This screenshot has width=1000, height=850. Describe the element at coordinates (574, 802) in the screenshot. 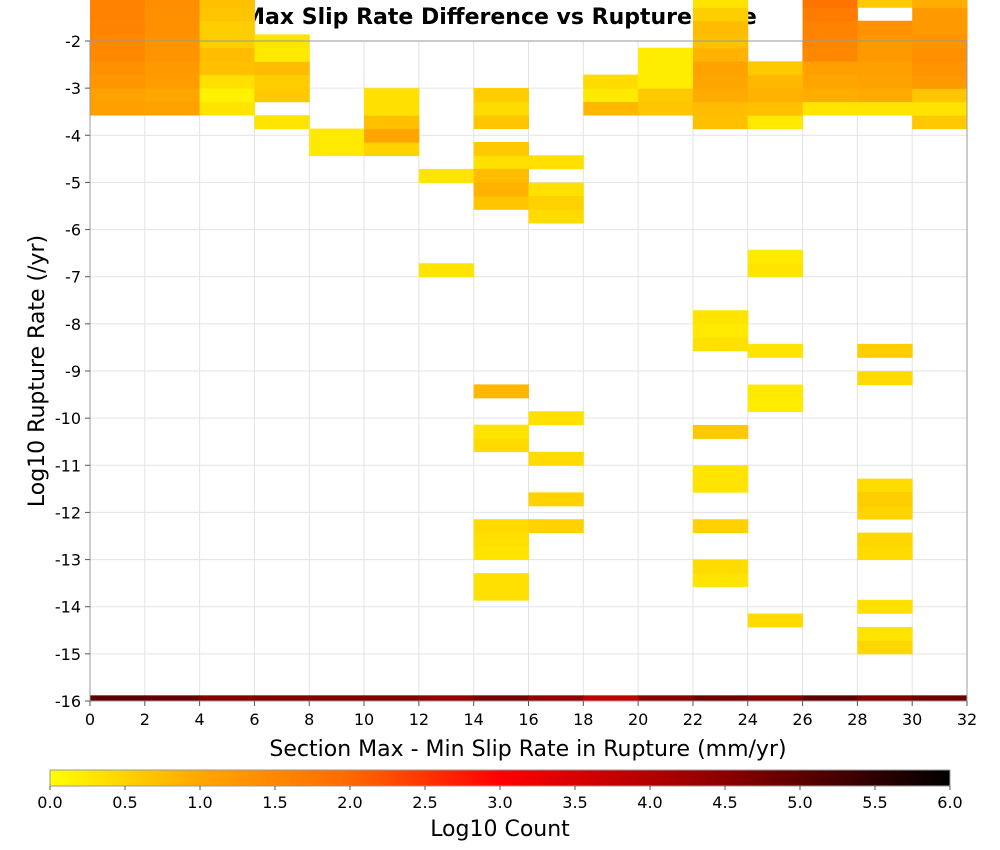

I see `colorbar-tick-label: 3.5` at that location.